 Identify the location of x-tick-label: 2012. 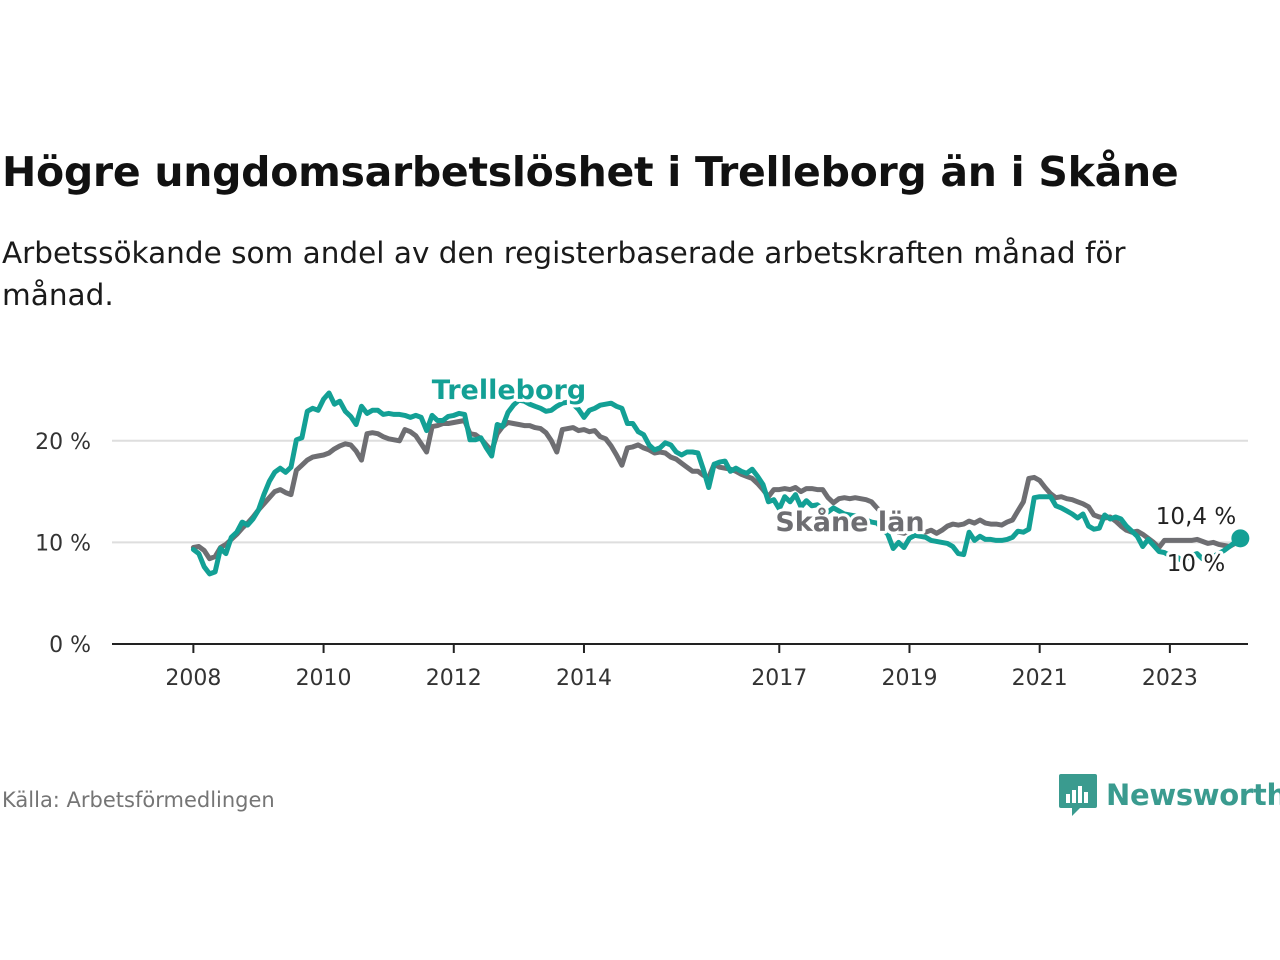
(454, 678).